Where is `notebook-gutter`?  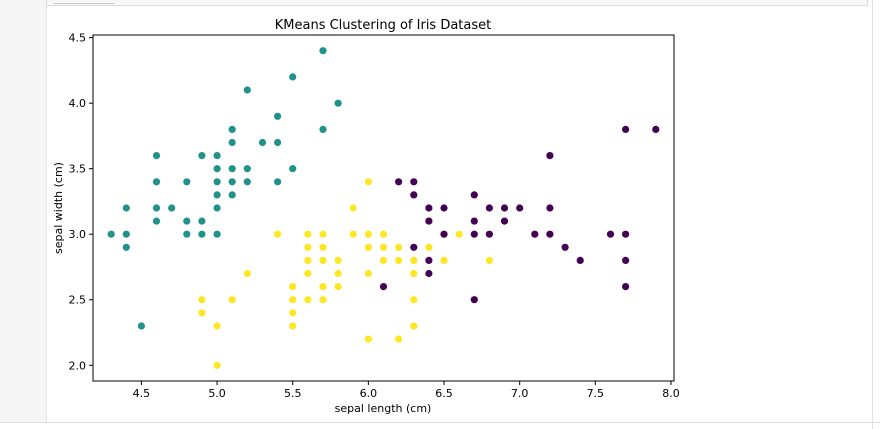 notebook-gutter is located at coordinates (23, 211).